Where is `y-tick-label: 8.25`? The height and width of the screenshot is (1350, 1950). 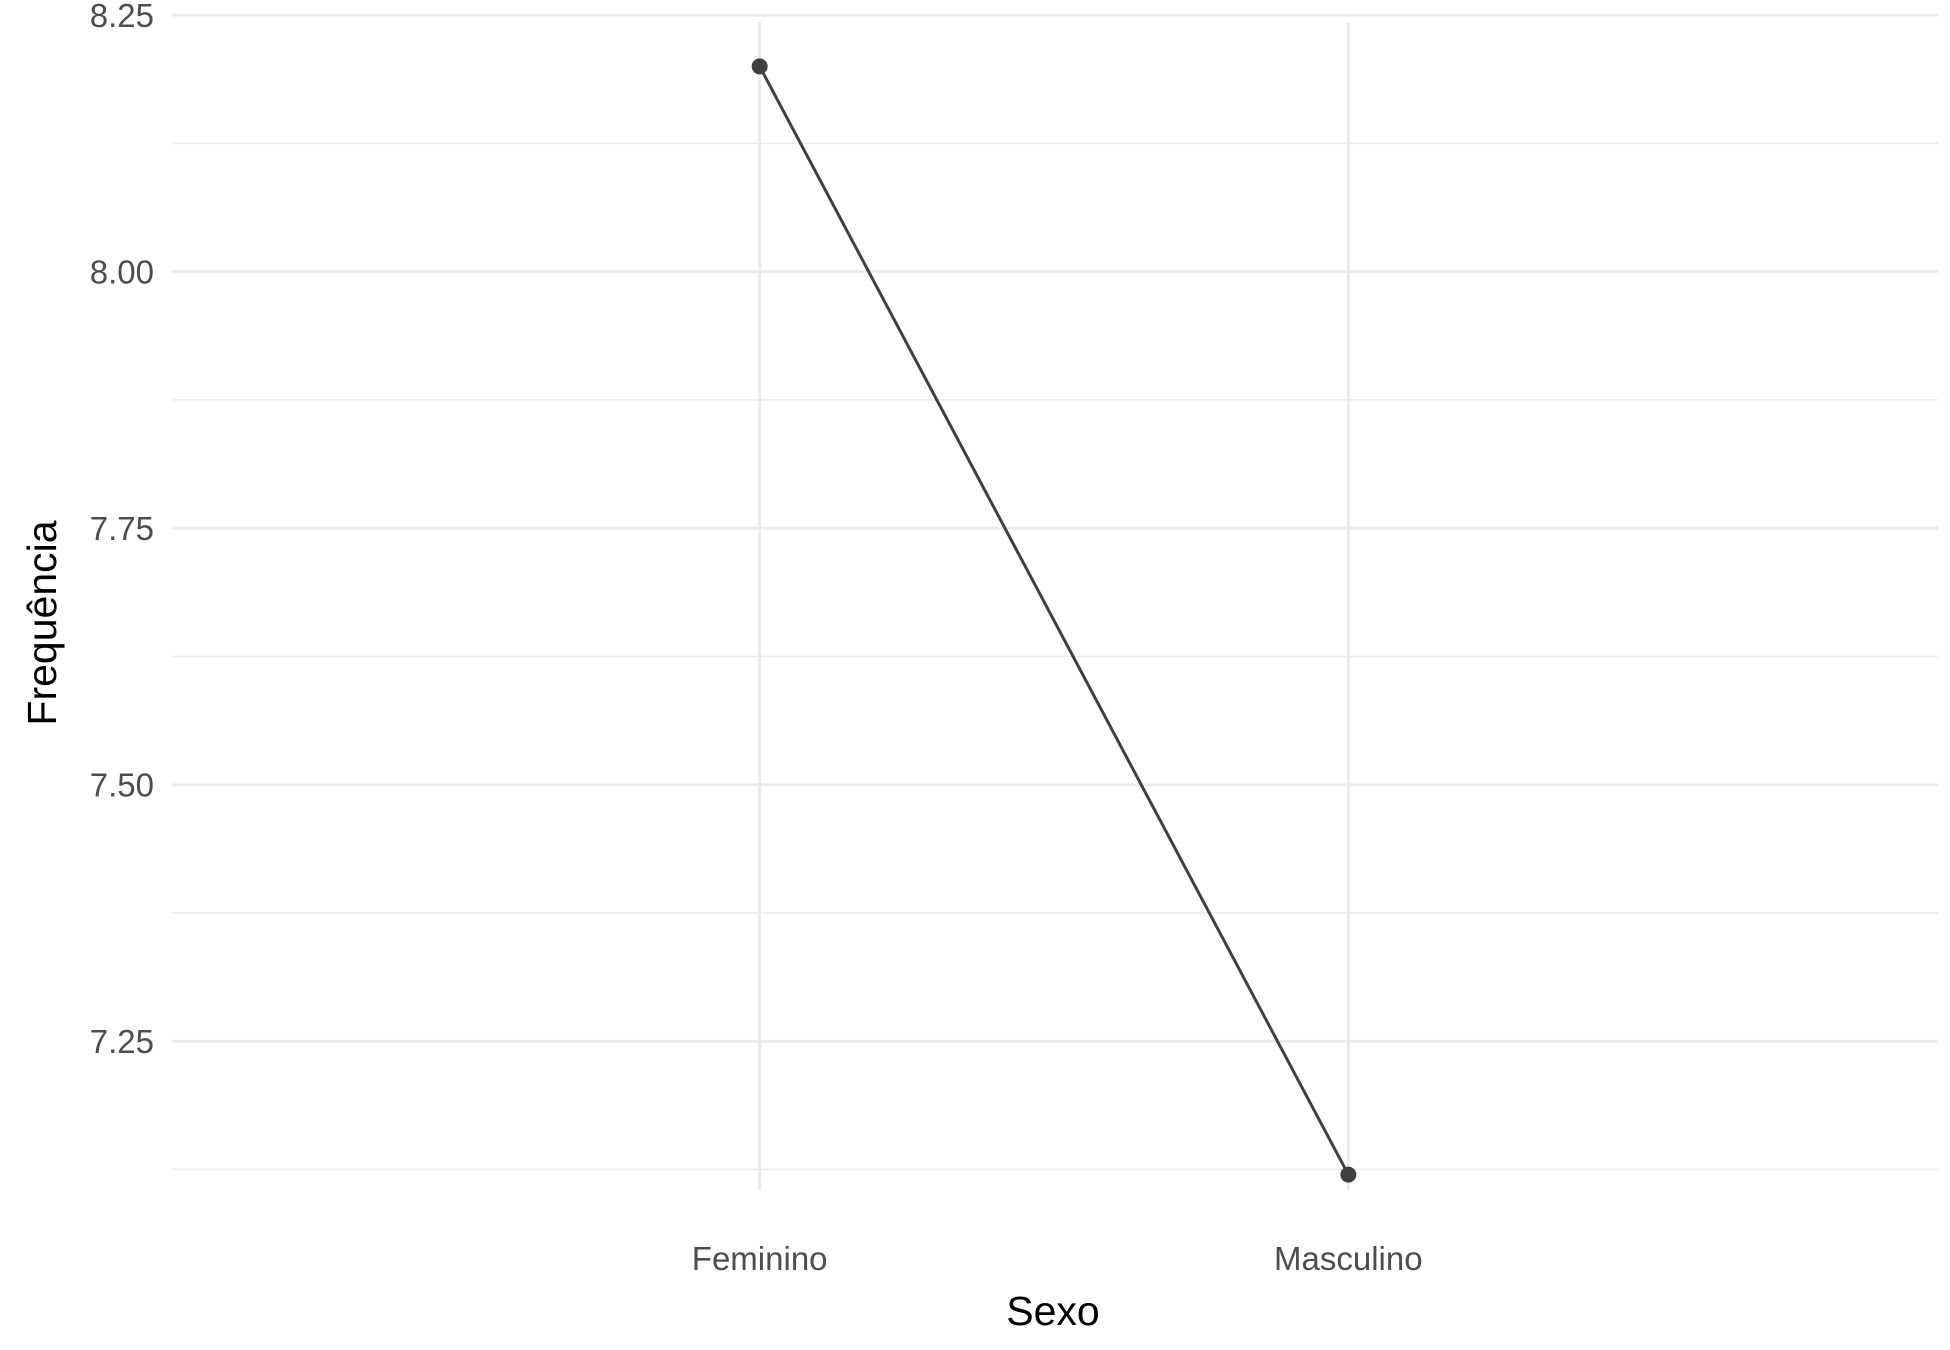 y-tick-label: 8.25 is located at coordinates (122, 17).